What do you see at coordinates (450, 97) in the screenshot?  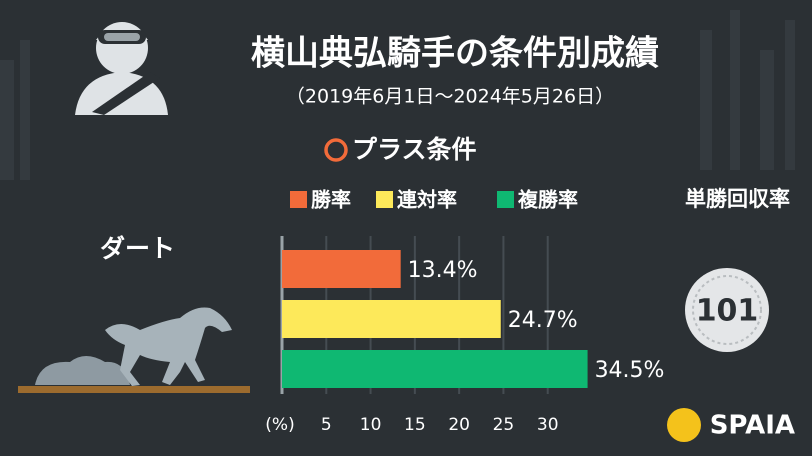 I see `subtitle: （2019年6月1日〜2024年5月26日）` at bounding box center [450, 97].